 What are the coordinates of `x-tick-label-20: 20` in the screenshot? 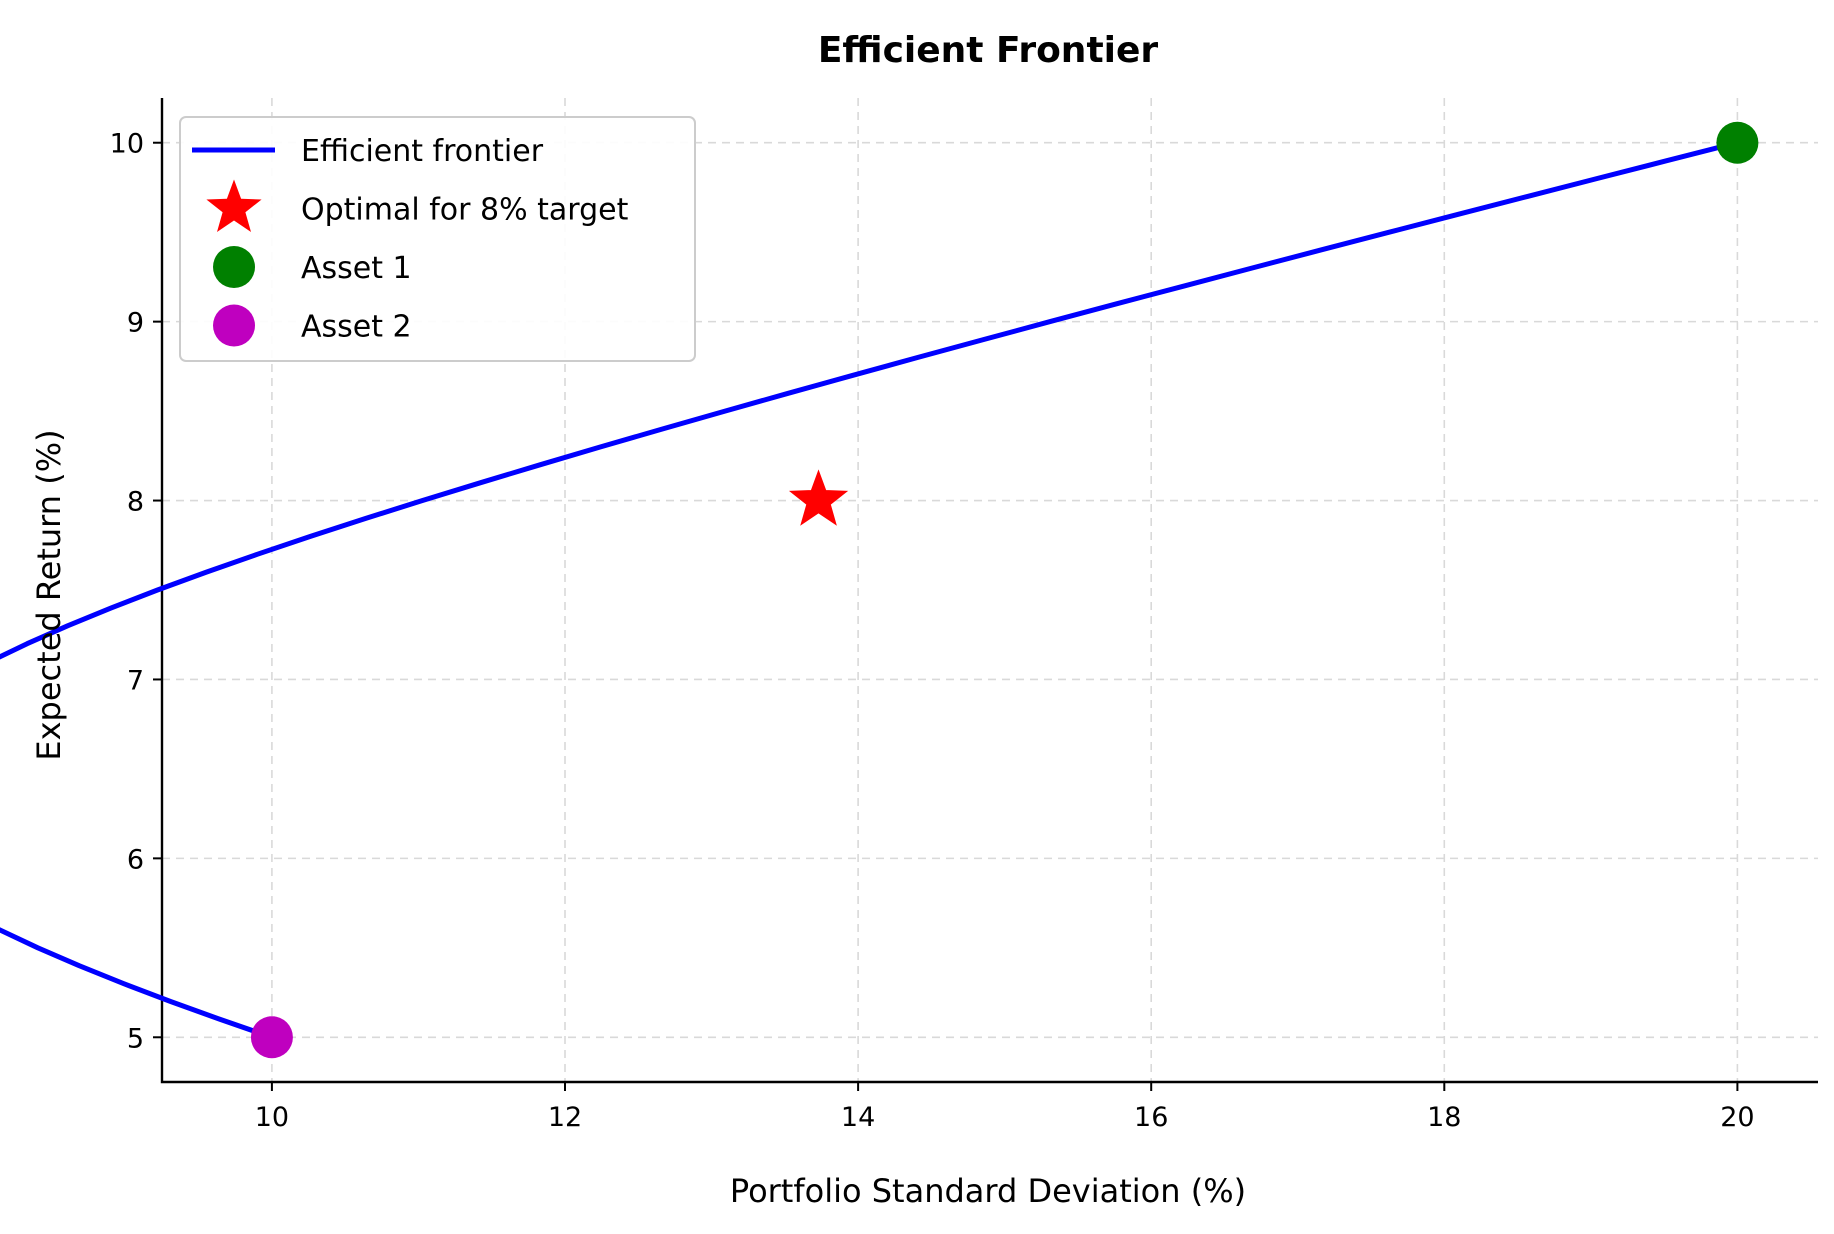 It's located at (1737, 1117).